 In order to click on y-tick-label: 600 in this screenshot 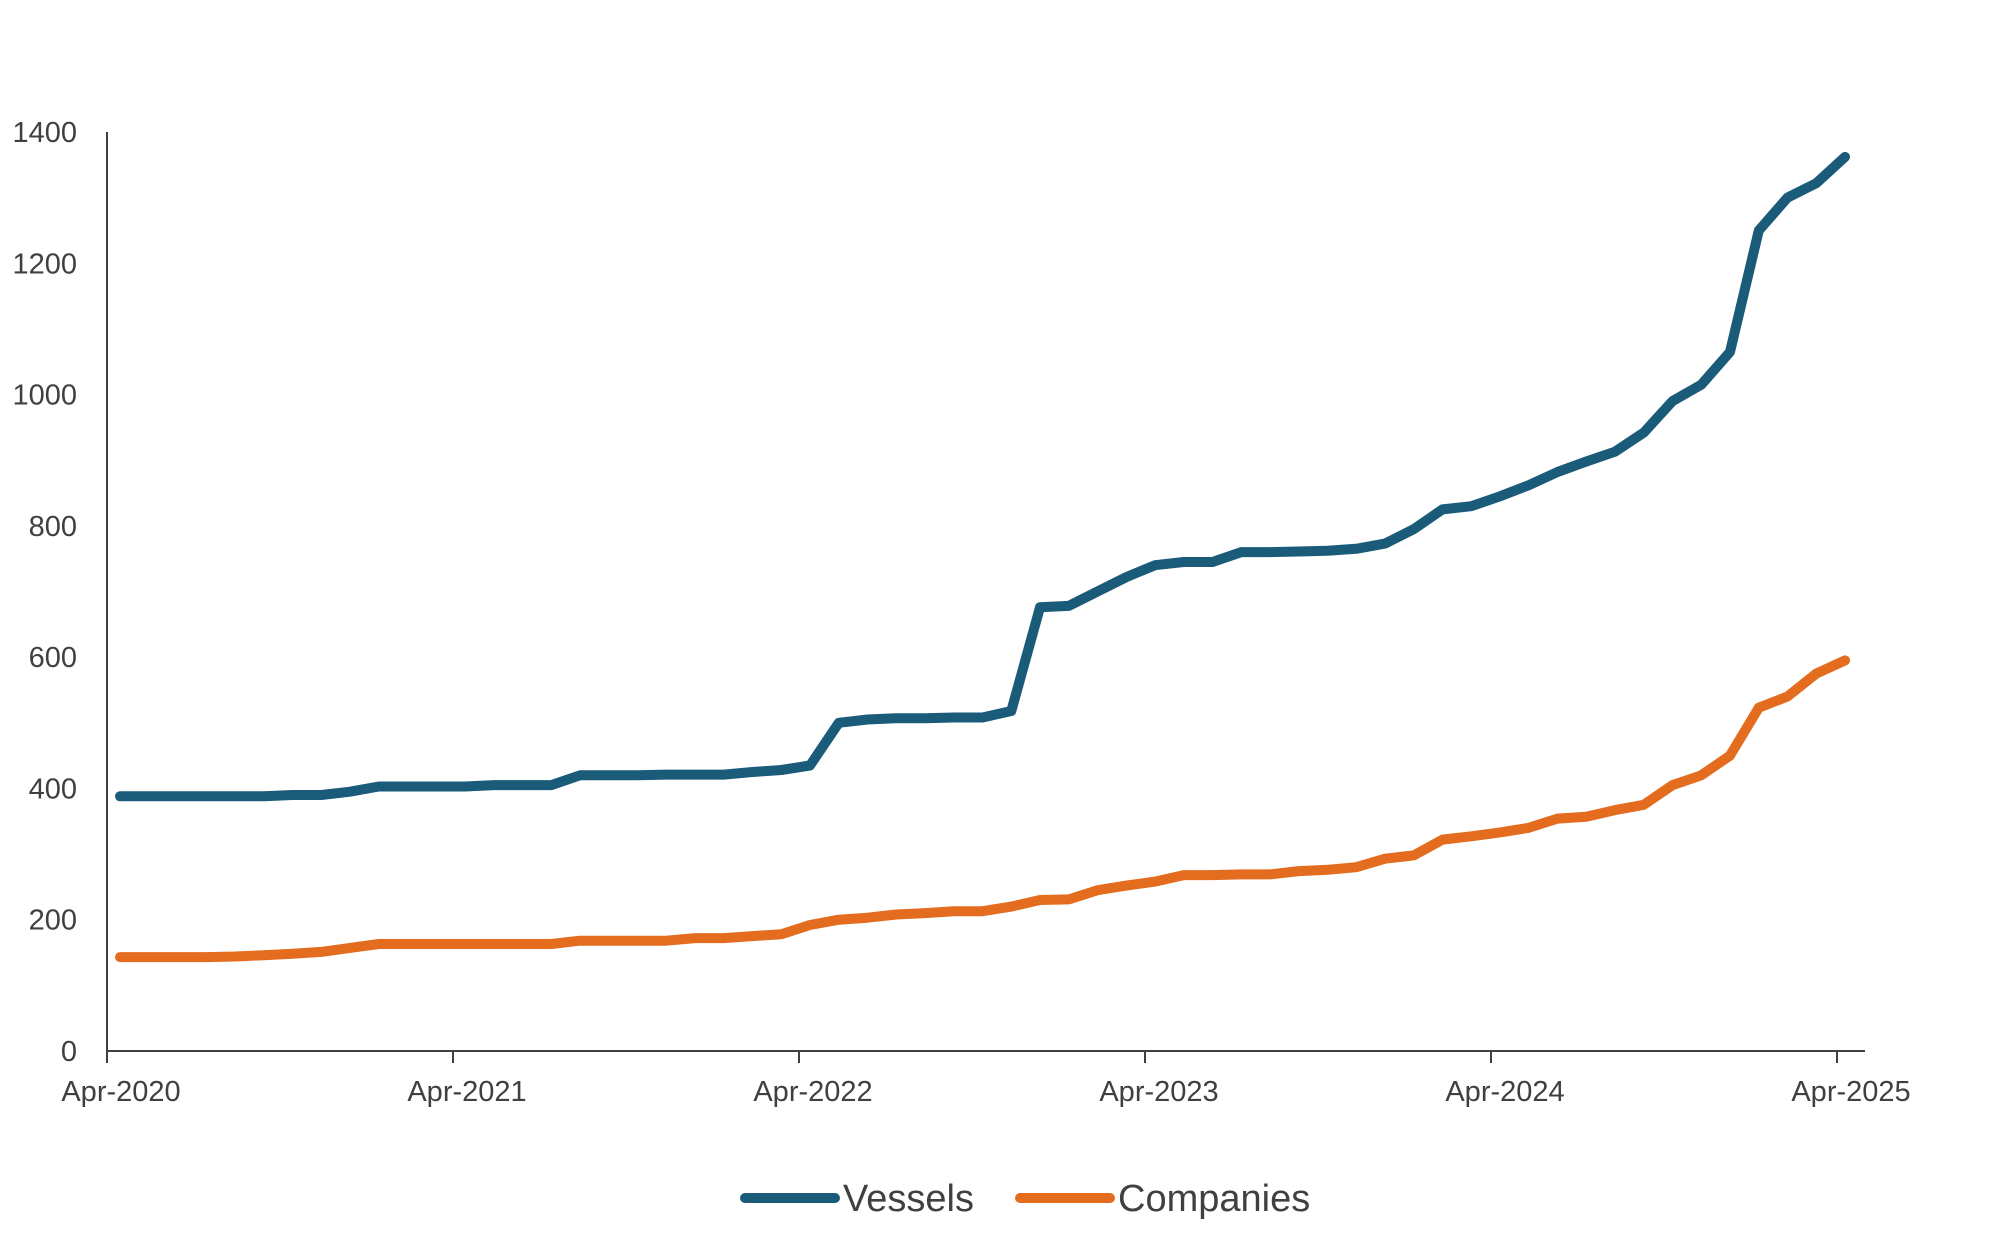, I will do `click(53, 658)`.